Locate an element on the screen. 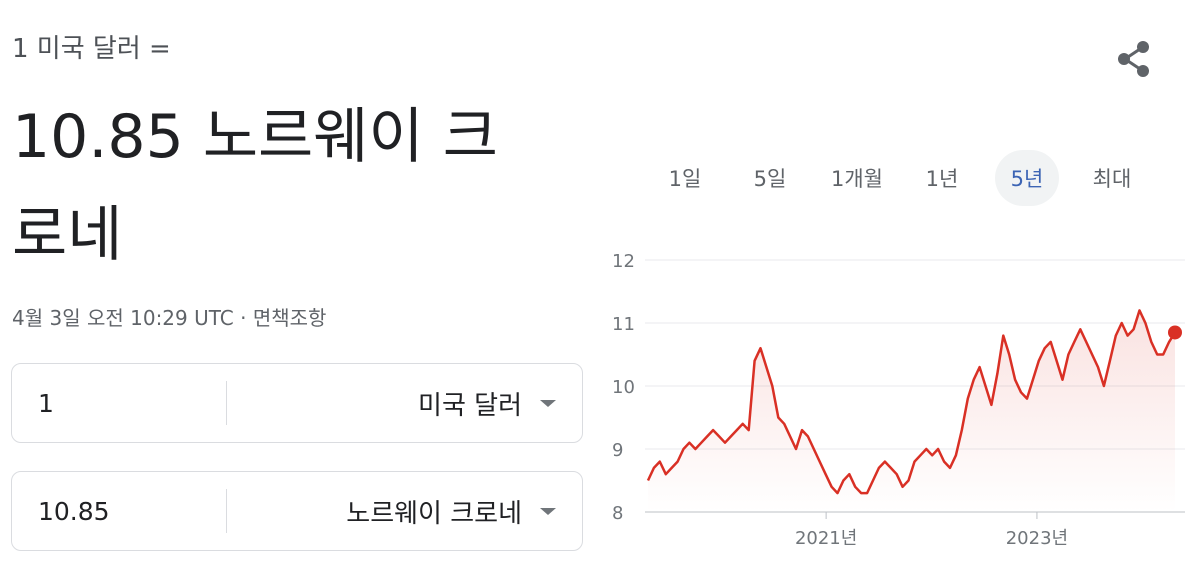 Image resolution: width=1192 pixels, height=575 pixels. from-currency-row: 1 미국 달러 is located at coordinates (297, 403).